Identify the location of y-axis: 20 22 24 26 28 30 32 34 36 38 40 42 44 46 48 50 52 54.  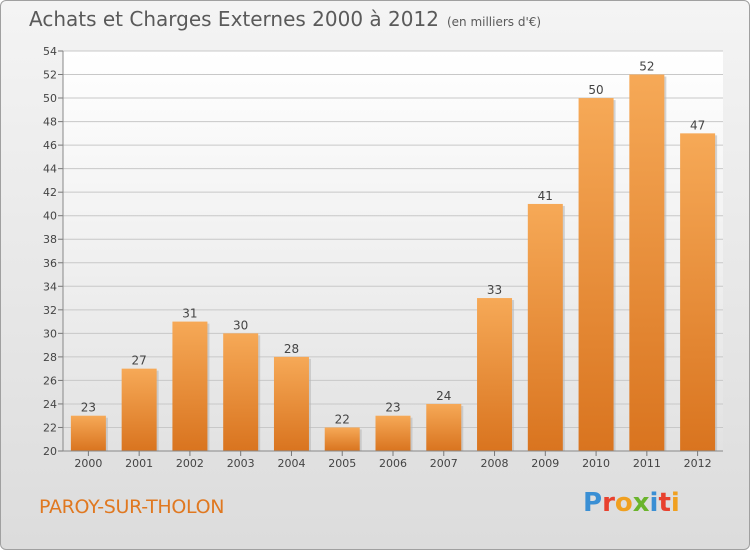
(53, 251).